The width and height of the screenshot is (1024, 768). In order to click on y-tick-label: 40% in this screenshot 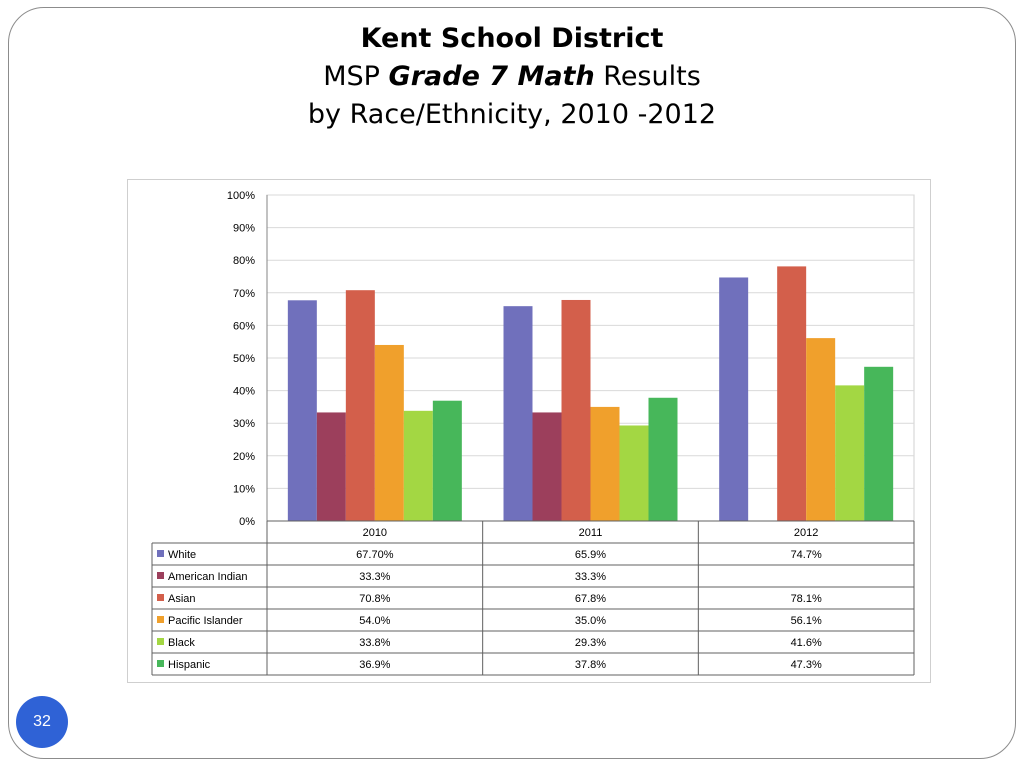, I will do `click(244, 392)`.